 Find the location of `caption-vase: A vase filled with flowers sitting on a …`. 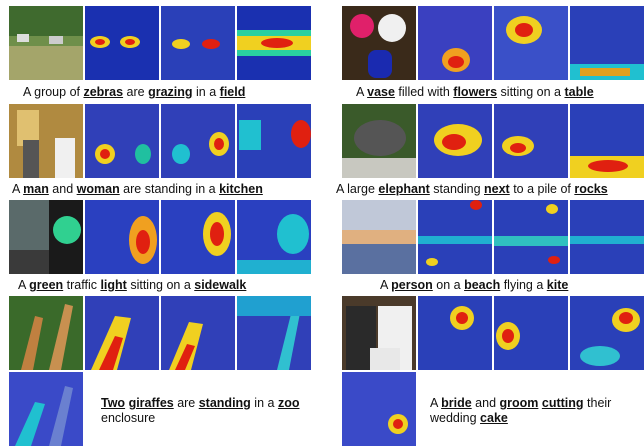

caption-vase: A vase filled with flowers sitting on a … is located at coordinates (475, 92).